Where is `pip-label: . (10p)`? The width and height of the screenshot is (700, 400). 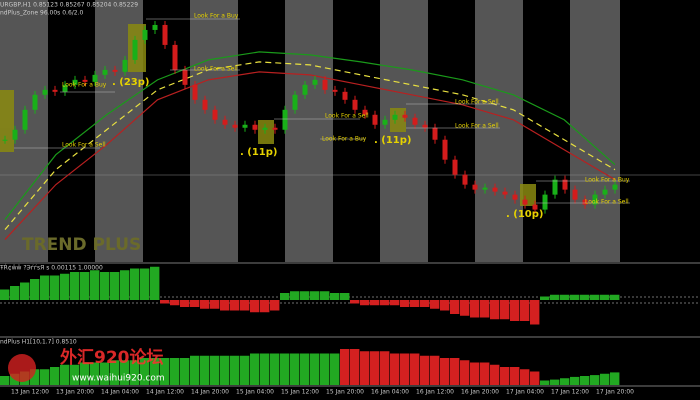
pip-label: . (10p) is located at coordinates (525, 214).